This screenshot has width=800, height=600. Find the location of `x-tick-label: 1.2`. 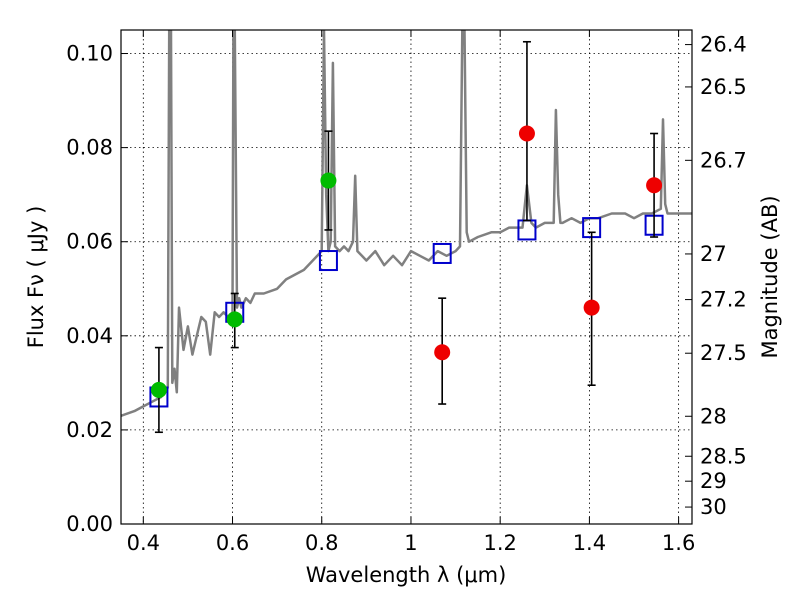

x-tick-label: 1.2 is located at coordinates (499, 543).